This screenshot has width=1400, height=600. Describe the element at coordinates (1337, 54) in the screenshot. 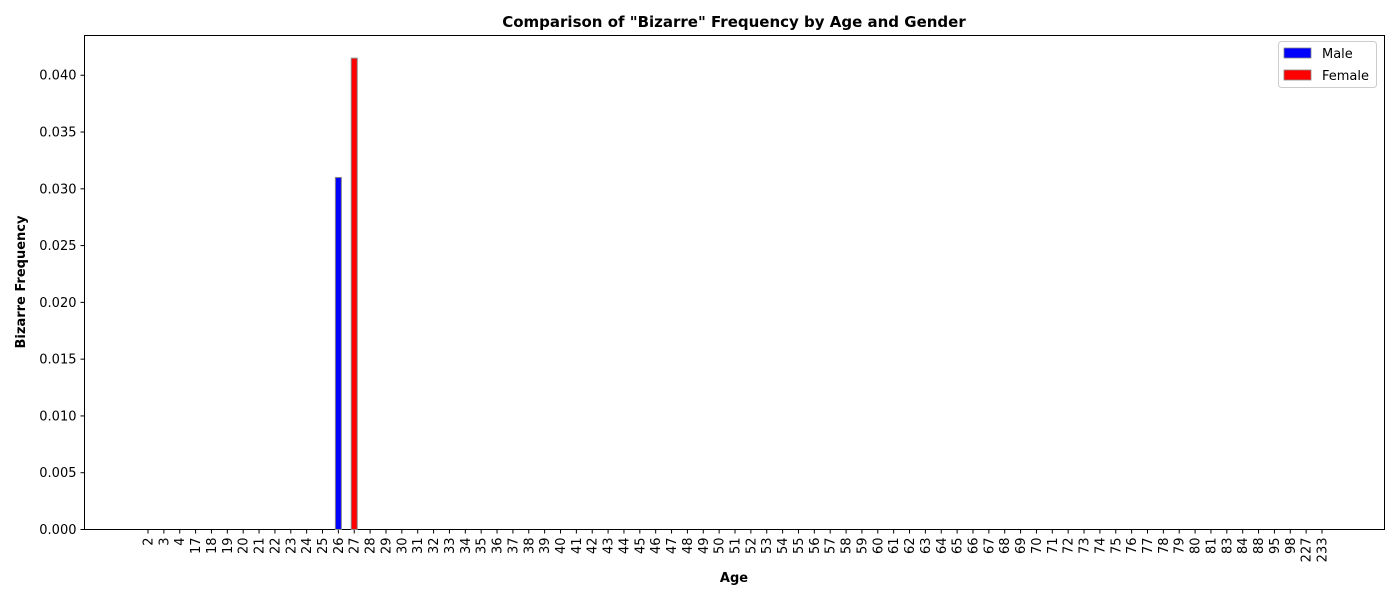

I see `legend-label-male: Male` at that location.